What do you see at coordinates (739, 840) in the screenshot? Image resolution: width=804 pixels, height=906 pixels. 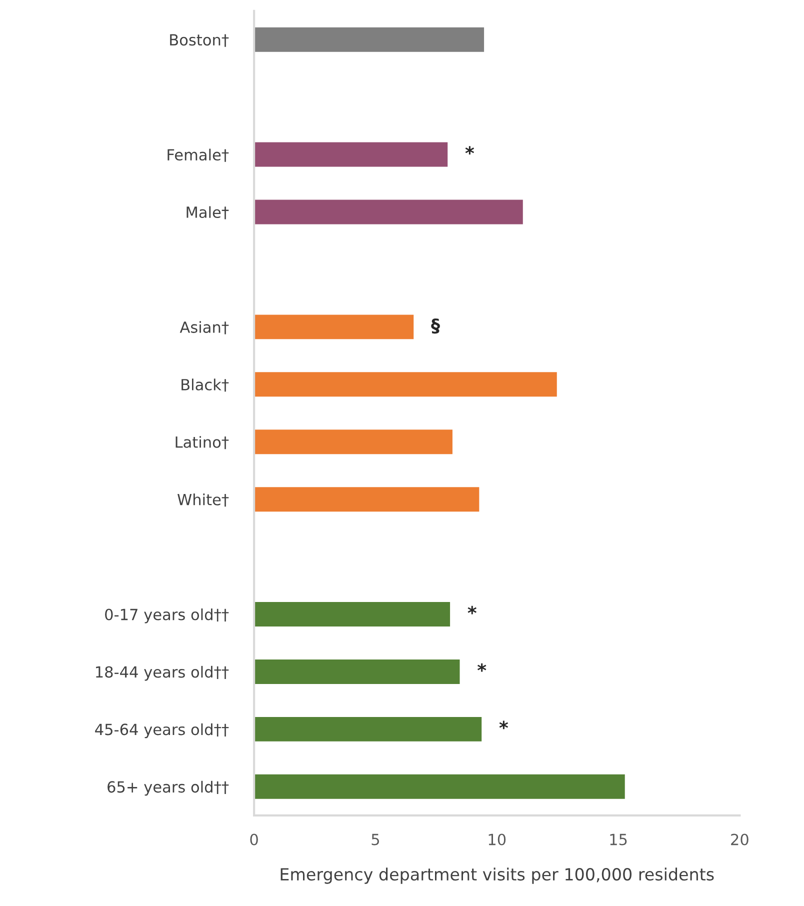 I see `x-tick-label: 20` at bounding box center [739, 840].